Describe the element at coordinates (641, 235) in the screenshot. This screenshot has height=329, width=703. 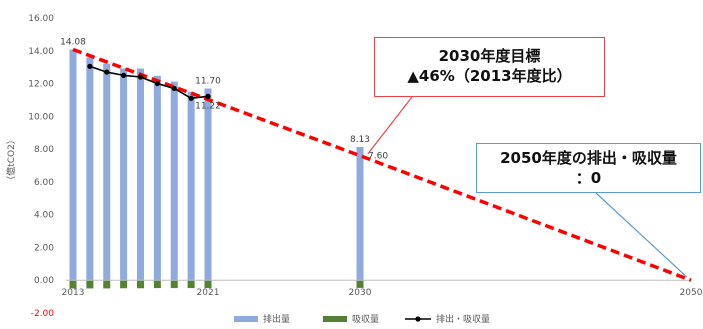
I see `callout-2050-pointer` at that location.